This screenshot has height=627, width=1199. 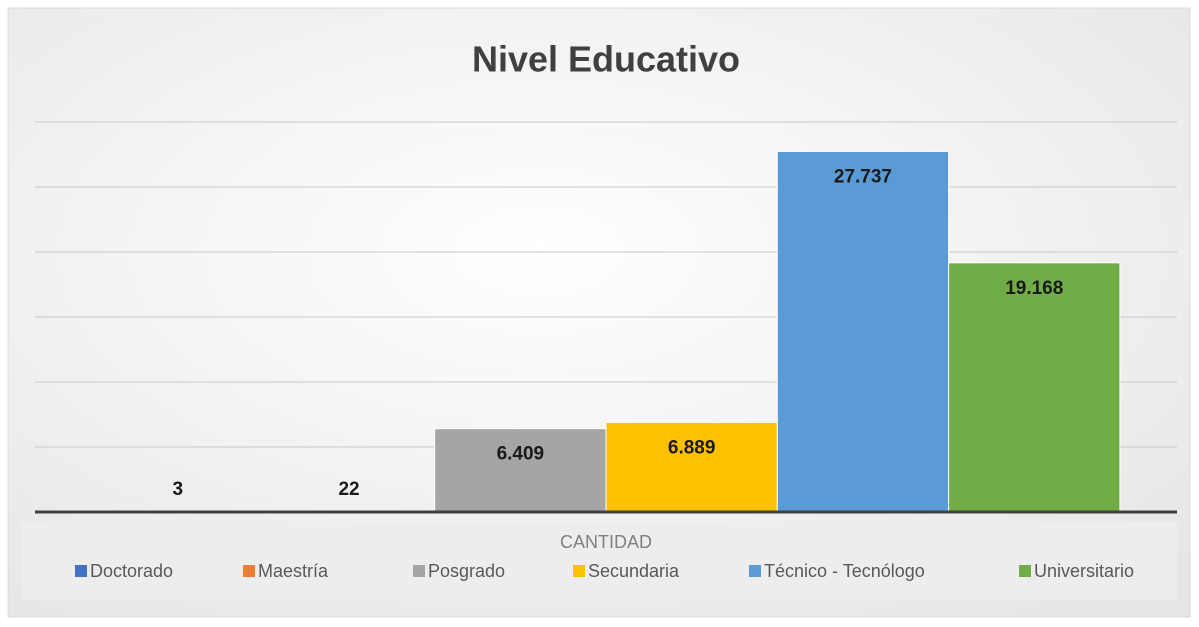 What do you see at coordinates (634, 571) in the screenshot?
I see `legend-label: Secundaria` at bounding box center [634, 571].